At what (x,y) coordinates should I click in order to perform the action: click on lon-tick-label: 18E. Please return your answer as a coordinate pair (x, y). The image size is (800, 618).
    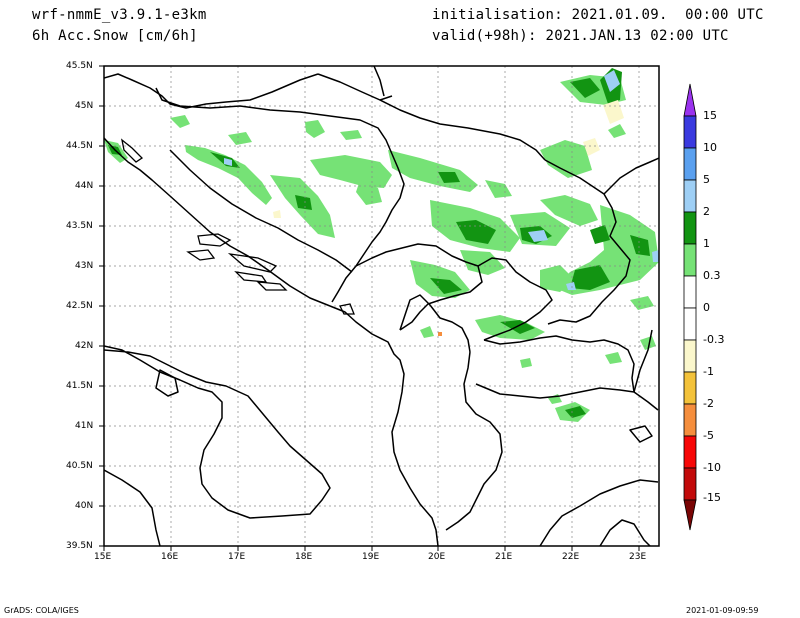
    Looking at the image, I should click on (304, 557).